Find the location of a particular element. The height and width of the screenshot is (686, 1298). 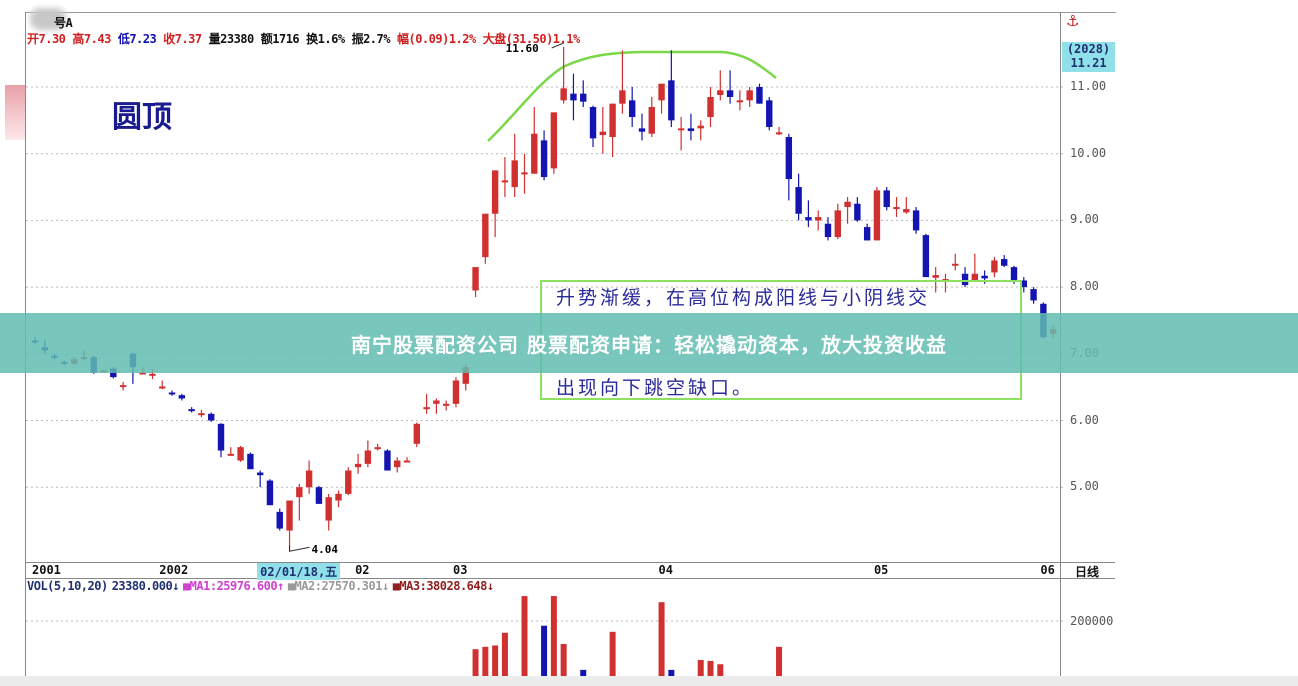

date-tick: 03 is located at coordinates (460, 570).